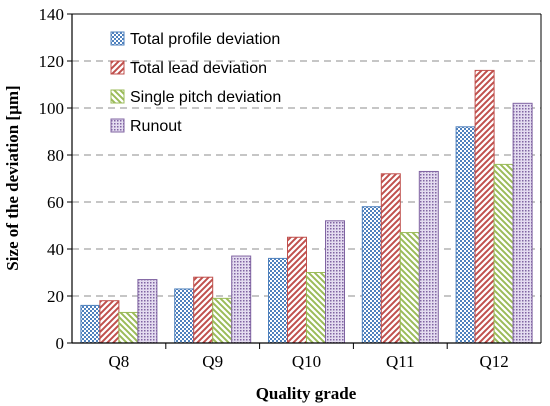 Image resolution: width=550 pixels, height=406 pixels. I want to click on legend-item: Single pitch deviation, so click(195, 97).